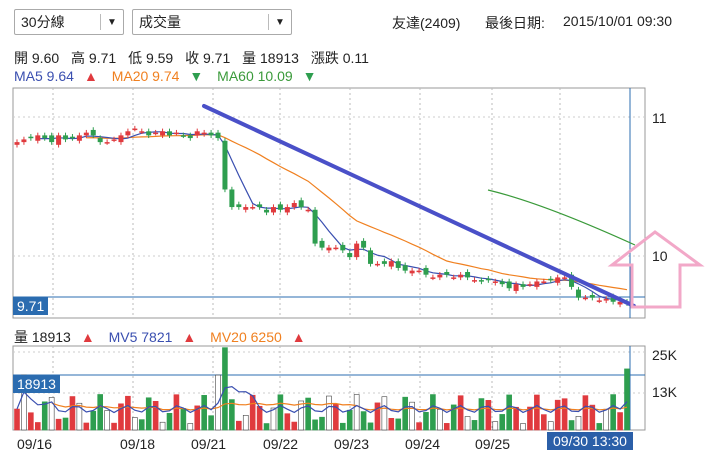  I want to click on ma60-line, so click(561, 217).